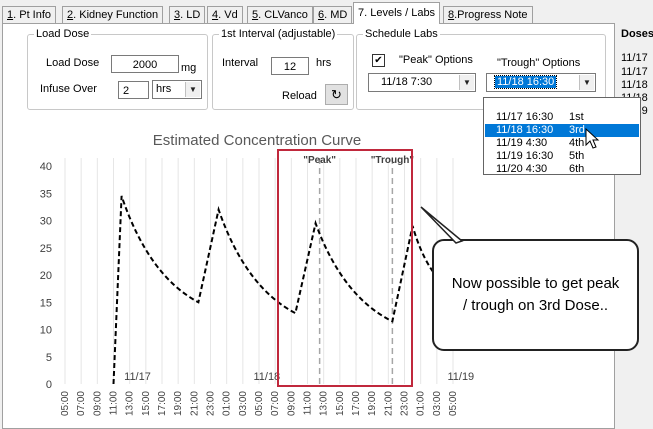  Describe the element at coordinates (46, 222) in the screenshot. I see `y-tick-label: 30` at that location.